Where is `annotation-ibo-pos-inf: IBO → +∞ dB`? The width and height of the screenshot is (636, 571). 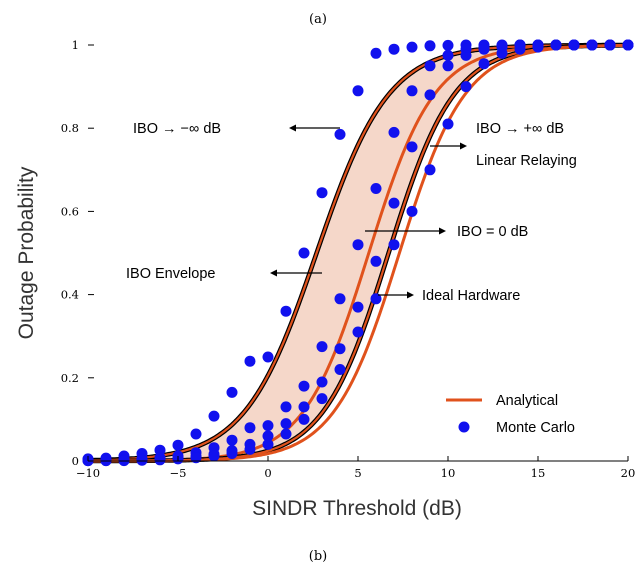
annotation-ibo-pos-inf: IBO → +∞ dB is located at coordinates (520, 129).